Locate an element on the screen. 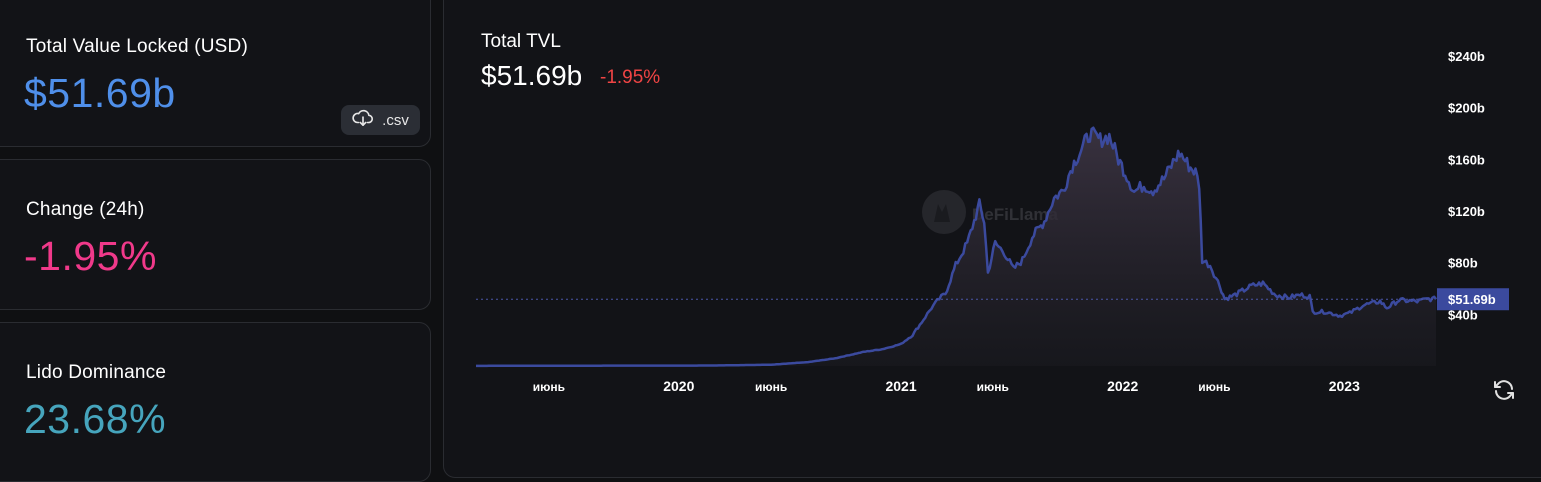 This screenshot has width=1541, height=482. current-value-badge-label: $51.69b is located at coordinates (1472, 299).